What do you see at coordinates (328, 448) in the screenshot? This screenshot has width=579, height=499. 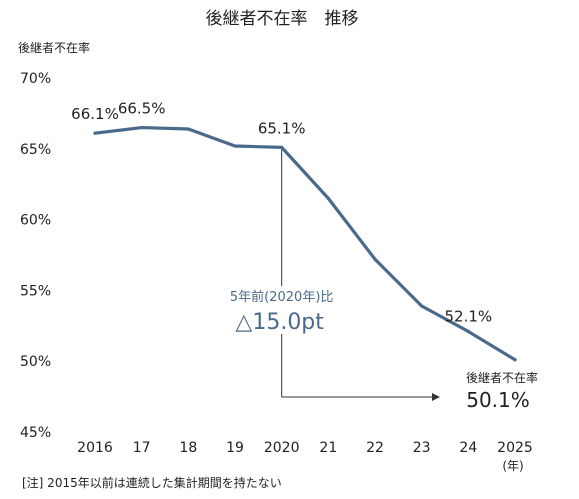 I see `x-tick-label: 21` at bounding box center [328, 448].